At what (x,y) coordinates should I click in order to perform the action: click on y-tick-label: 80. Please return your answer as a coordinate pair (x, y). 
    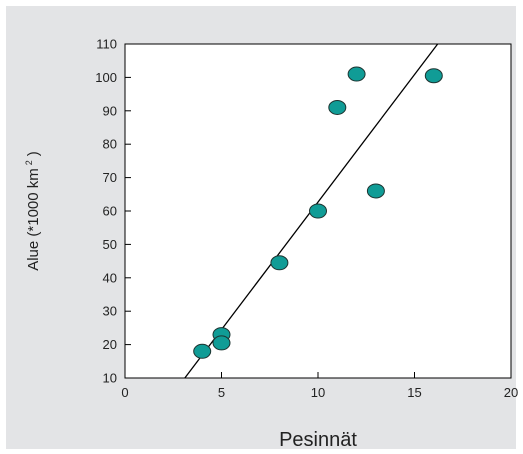
    Looking at the image, I should click on (110, 144).